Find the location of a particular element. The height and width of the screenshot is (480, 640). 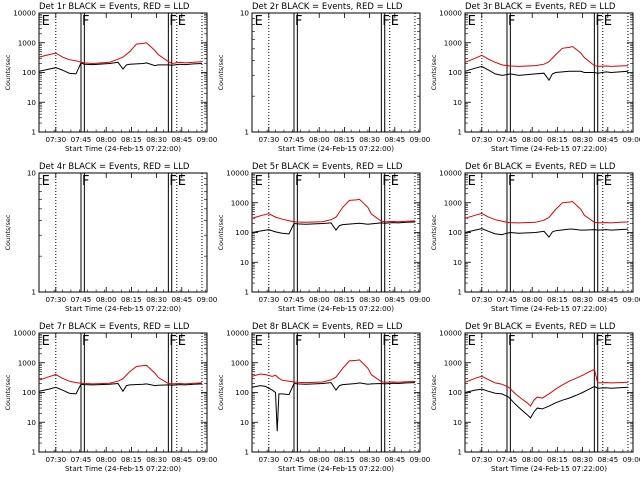

panel-title: Det 8r BLACK = Events, RED = LLD is located at coordinates (327, 327).